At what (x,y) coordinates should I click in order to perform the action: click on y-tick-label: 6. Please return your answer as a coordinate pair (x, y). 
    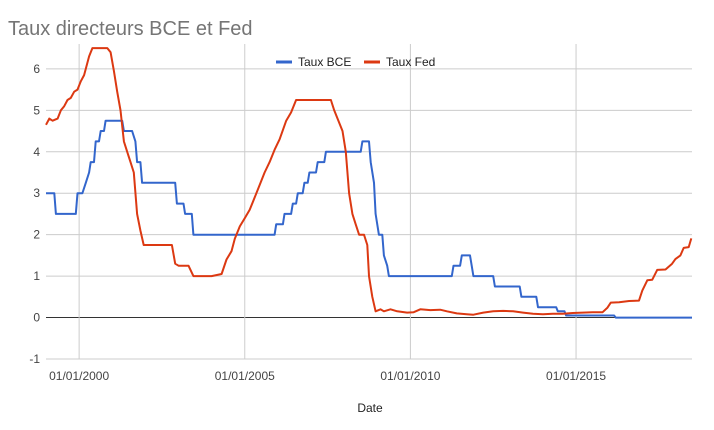
    Looking at the image, I should click on (36, 69).